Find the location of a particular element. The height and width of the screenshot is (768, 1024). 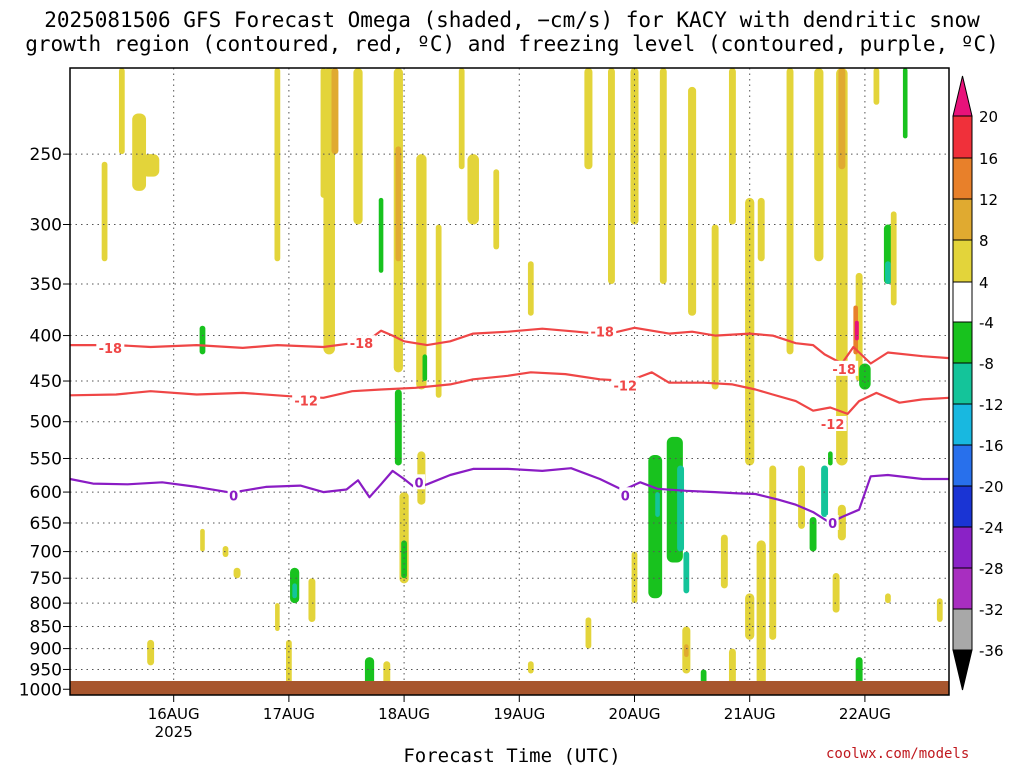

colorbar-label-7: -12 is located at coordinates (991, 405).